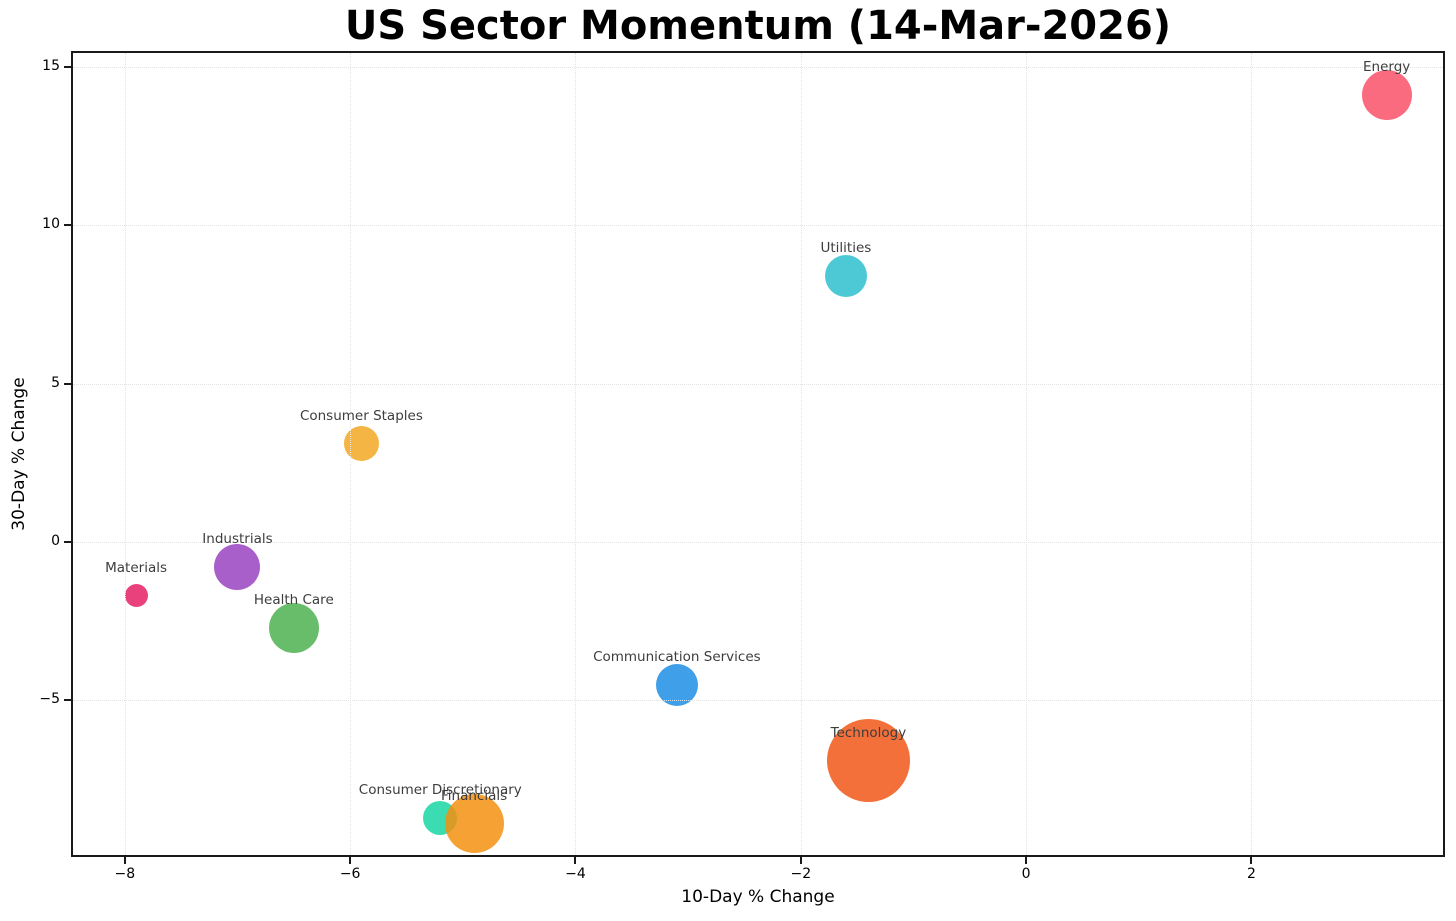 Image resolution: width=1456 pixels, height=921 pixels. I want to click on x-axis-label: 10-Day % Change, so click(758, 897).